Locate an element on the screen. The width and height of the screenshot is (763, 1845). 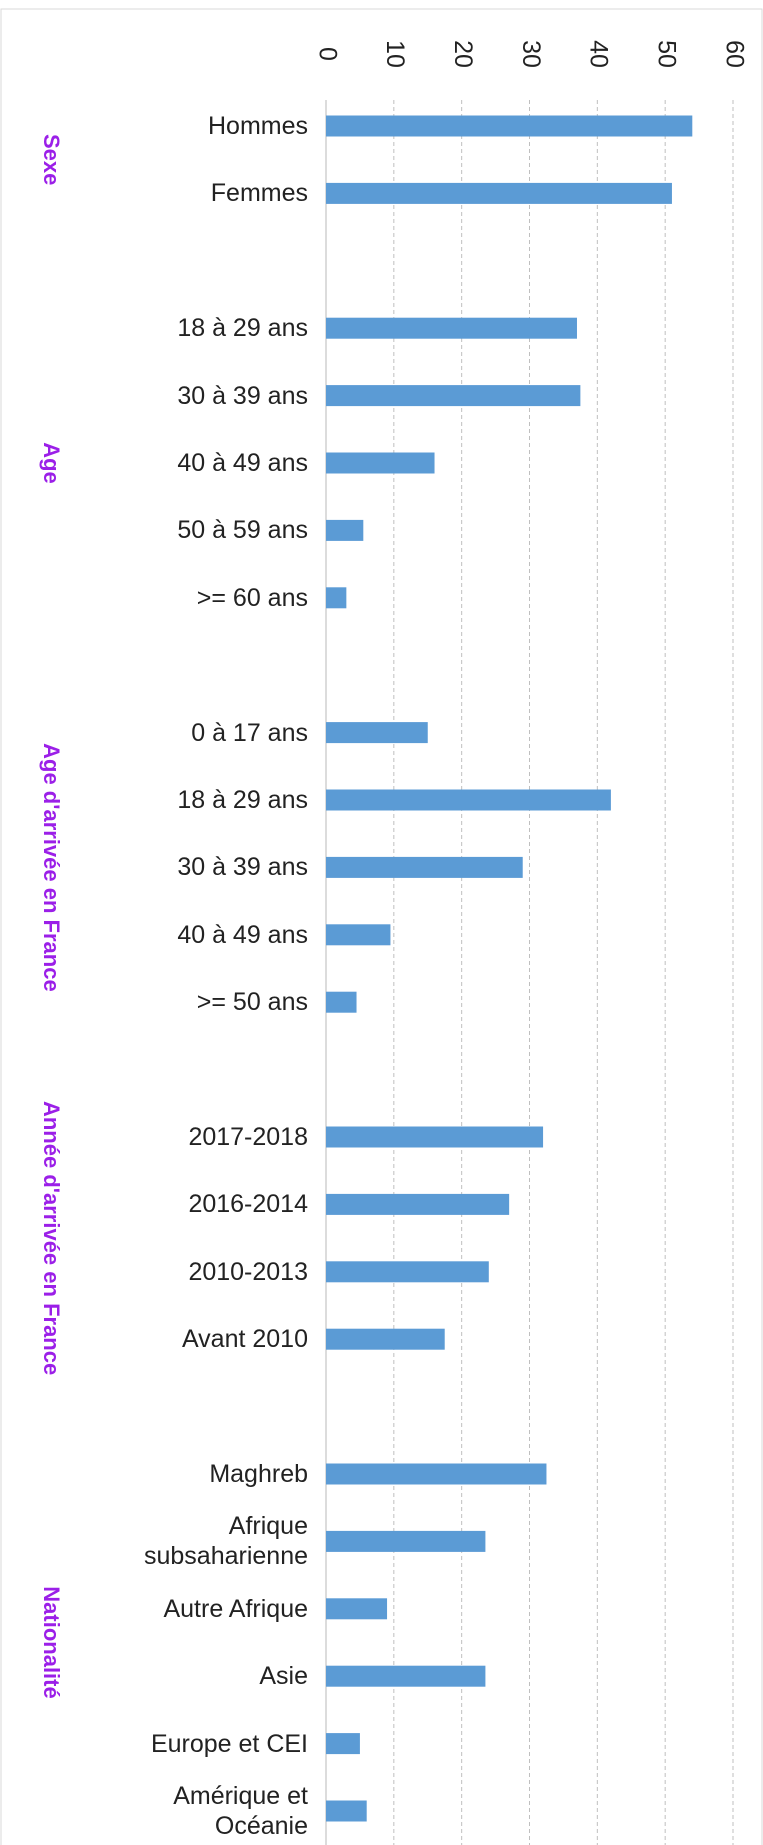
group-label: Age d'arrivée en France is located at coordinates (51, 867).